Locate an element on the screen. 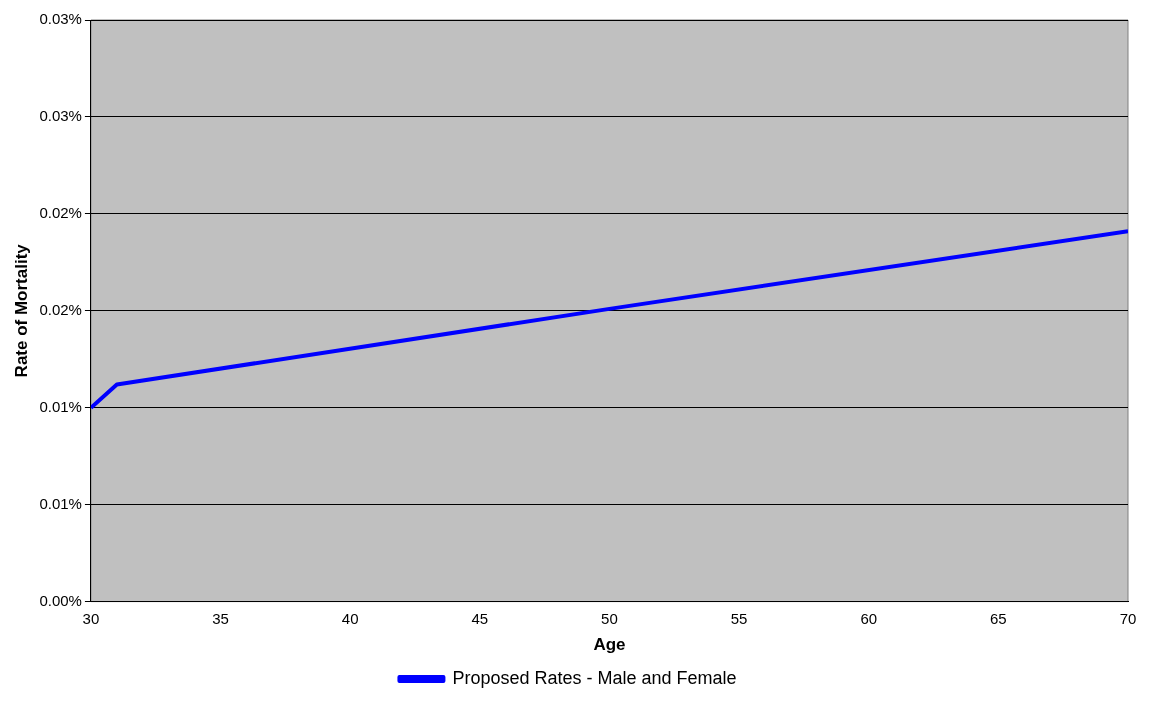 This screenshot has height=708, width=1150. x-tick-label: 45 is located at coordinates (480, 618).